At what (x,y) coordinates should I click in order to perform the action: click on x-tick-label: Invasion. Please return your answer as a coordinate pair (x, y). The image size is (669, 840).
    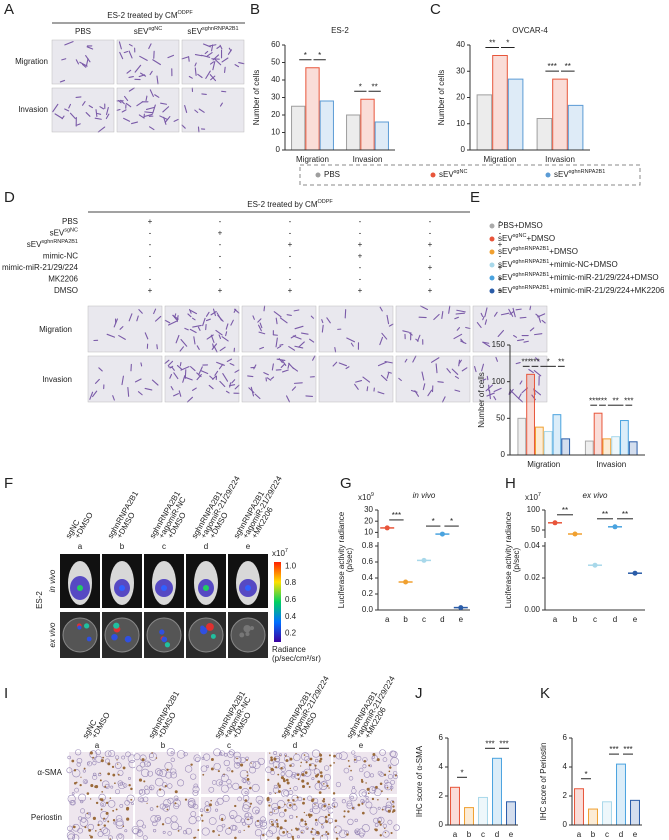
    Looking at the image, I should click on (611, 464).